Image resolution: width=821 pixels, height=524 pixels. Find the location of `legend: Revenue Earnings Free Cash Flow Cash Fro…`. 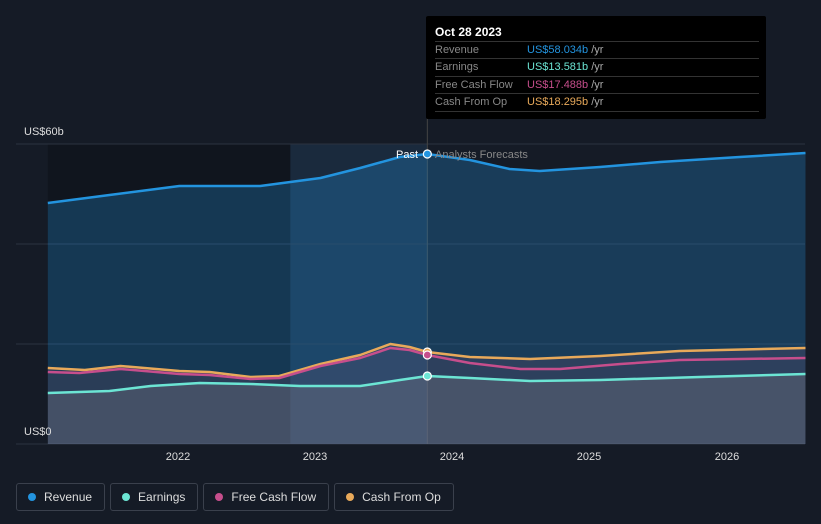

legend: Revenue Earnings Free Cash Flow Cash Fro… is located at coordinates (235, 497).